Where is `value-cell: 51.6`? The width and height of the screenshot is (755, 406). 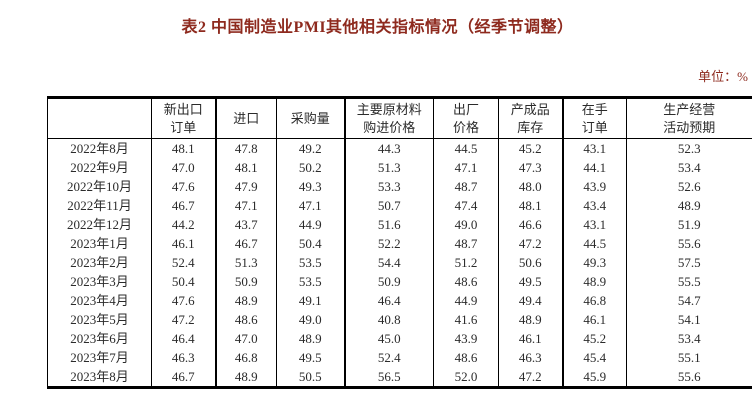 value-cell: 51.6 is located at coordinates (388, 224).